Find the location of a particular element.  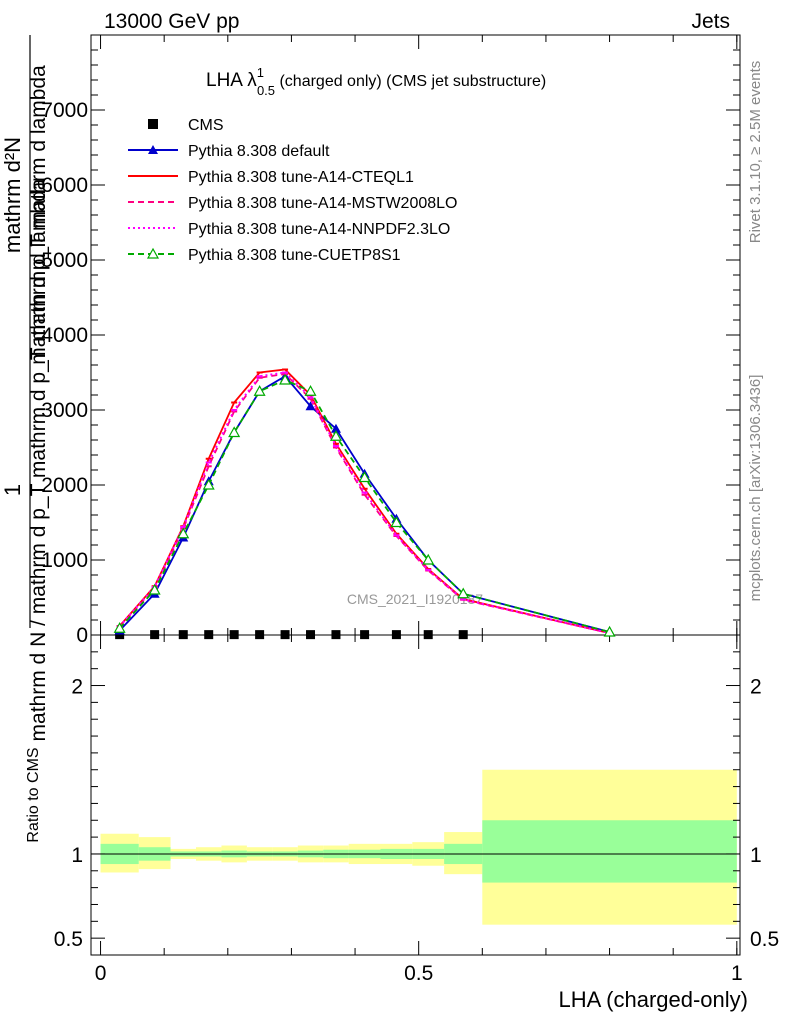

ratio-uncertainty-bands is located at coordinates (418, 847).